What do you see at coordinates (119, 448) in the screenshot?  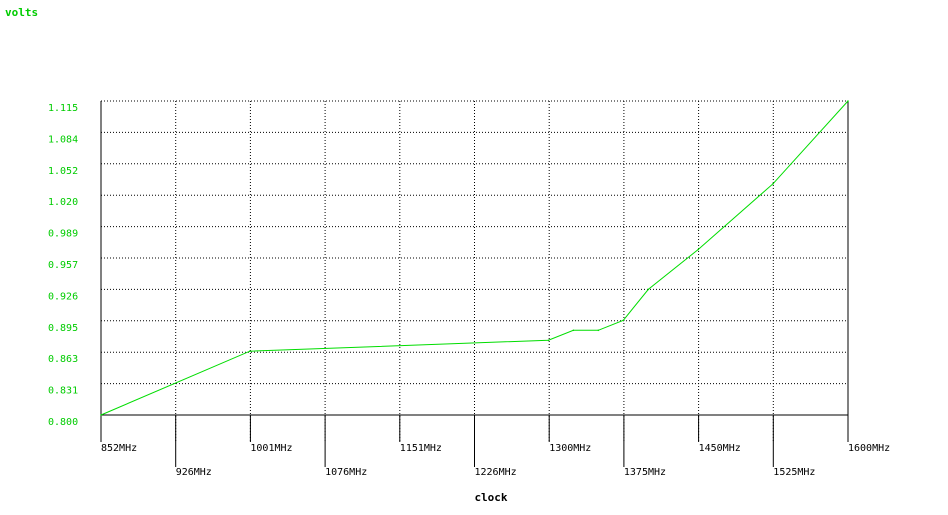 I see `x-tick-label: 852MHz` at bounding box center [119, 448].